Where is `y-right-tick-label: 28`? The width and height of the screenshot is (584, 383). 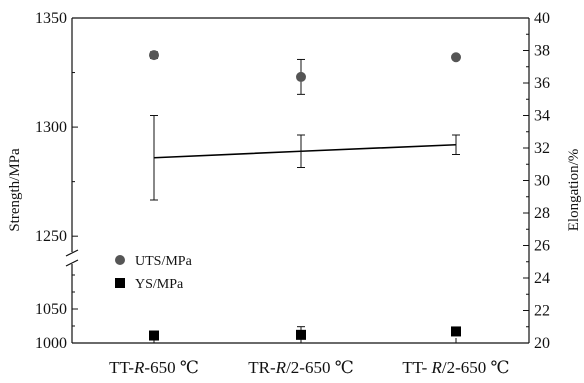 y-right-tick-label: 28 is located at coordinates (542, 213).